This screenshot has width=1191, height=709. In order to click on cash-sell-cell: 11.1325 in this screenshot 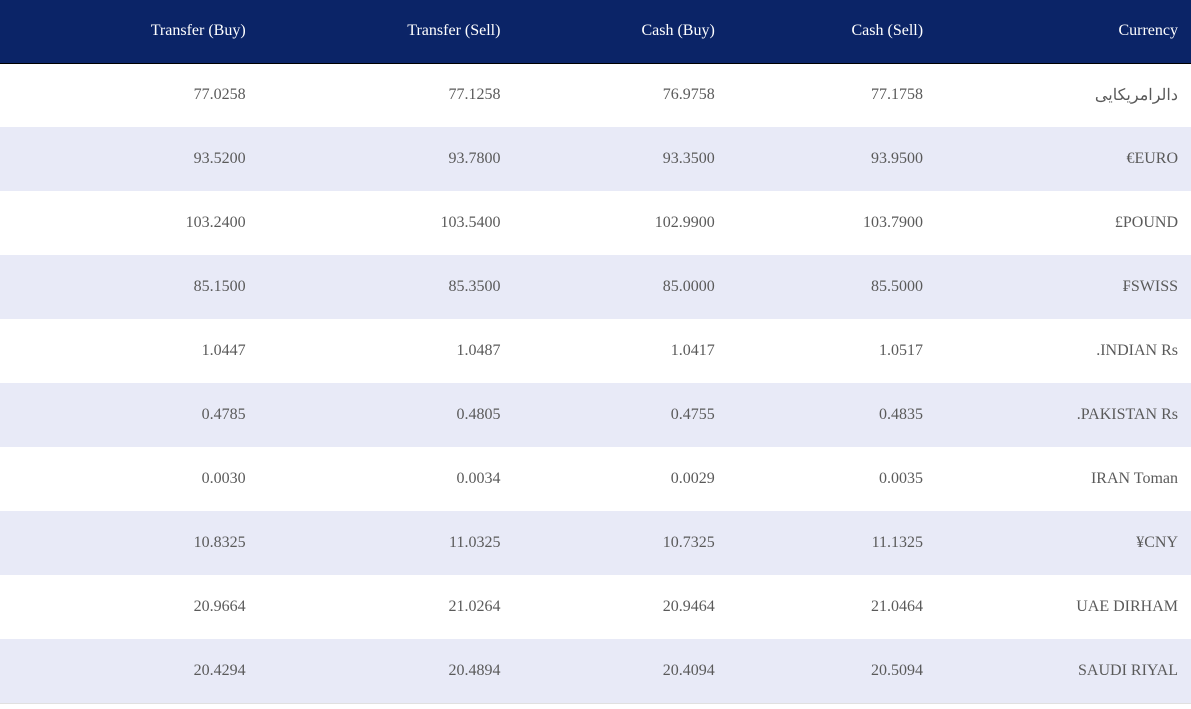, I will do `click(819, 543)`.